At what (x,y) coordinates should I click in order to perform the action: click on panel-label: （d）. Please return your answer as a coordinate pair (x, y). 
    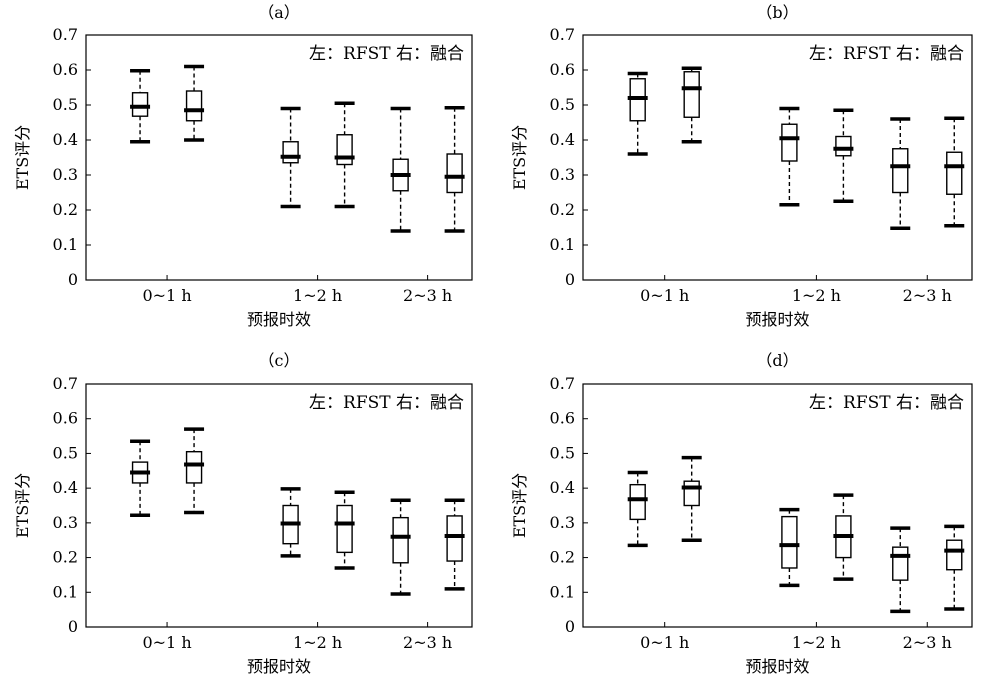
    Looking at the image, I should click on (777, 360).